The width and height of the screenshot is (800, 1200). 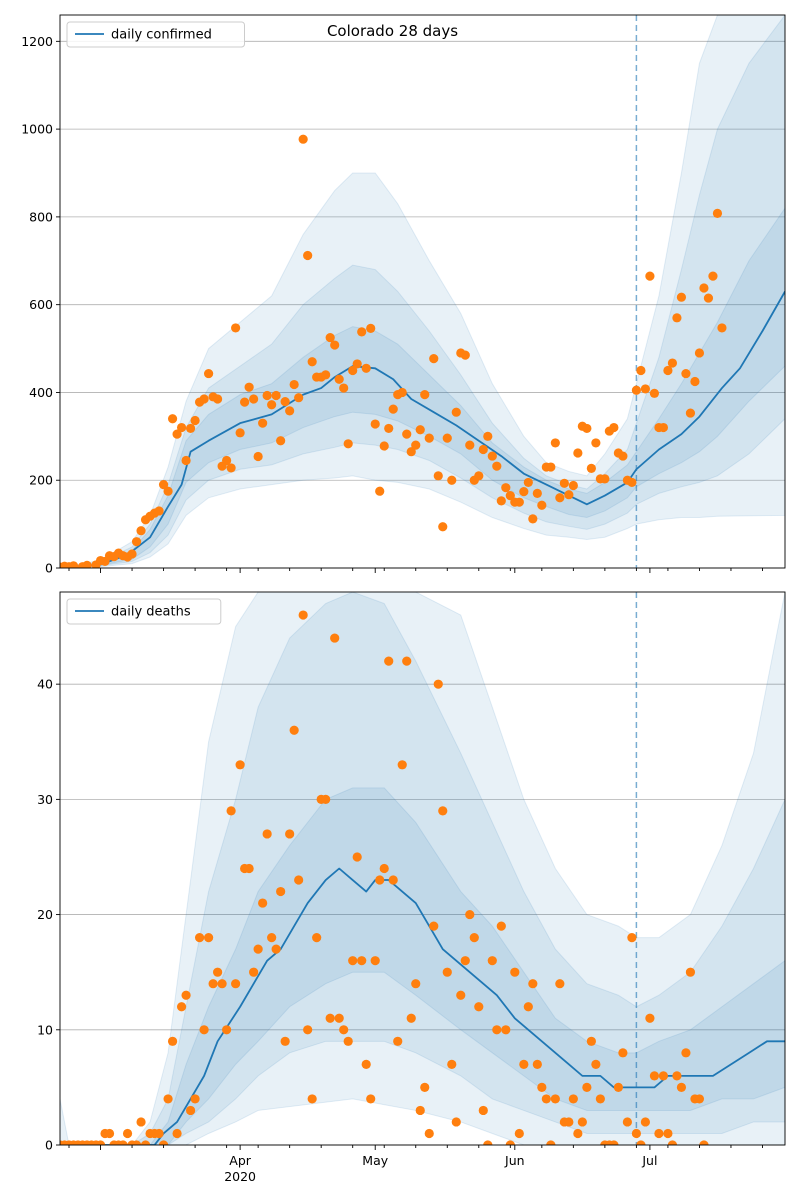 I want to click on y-tick-label: 10, so click(x=45, y=1029).